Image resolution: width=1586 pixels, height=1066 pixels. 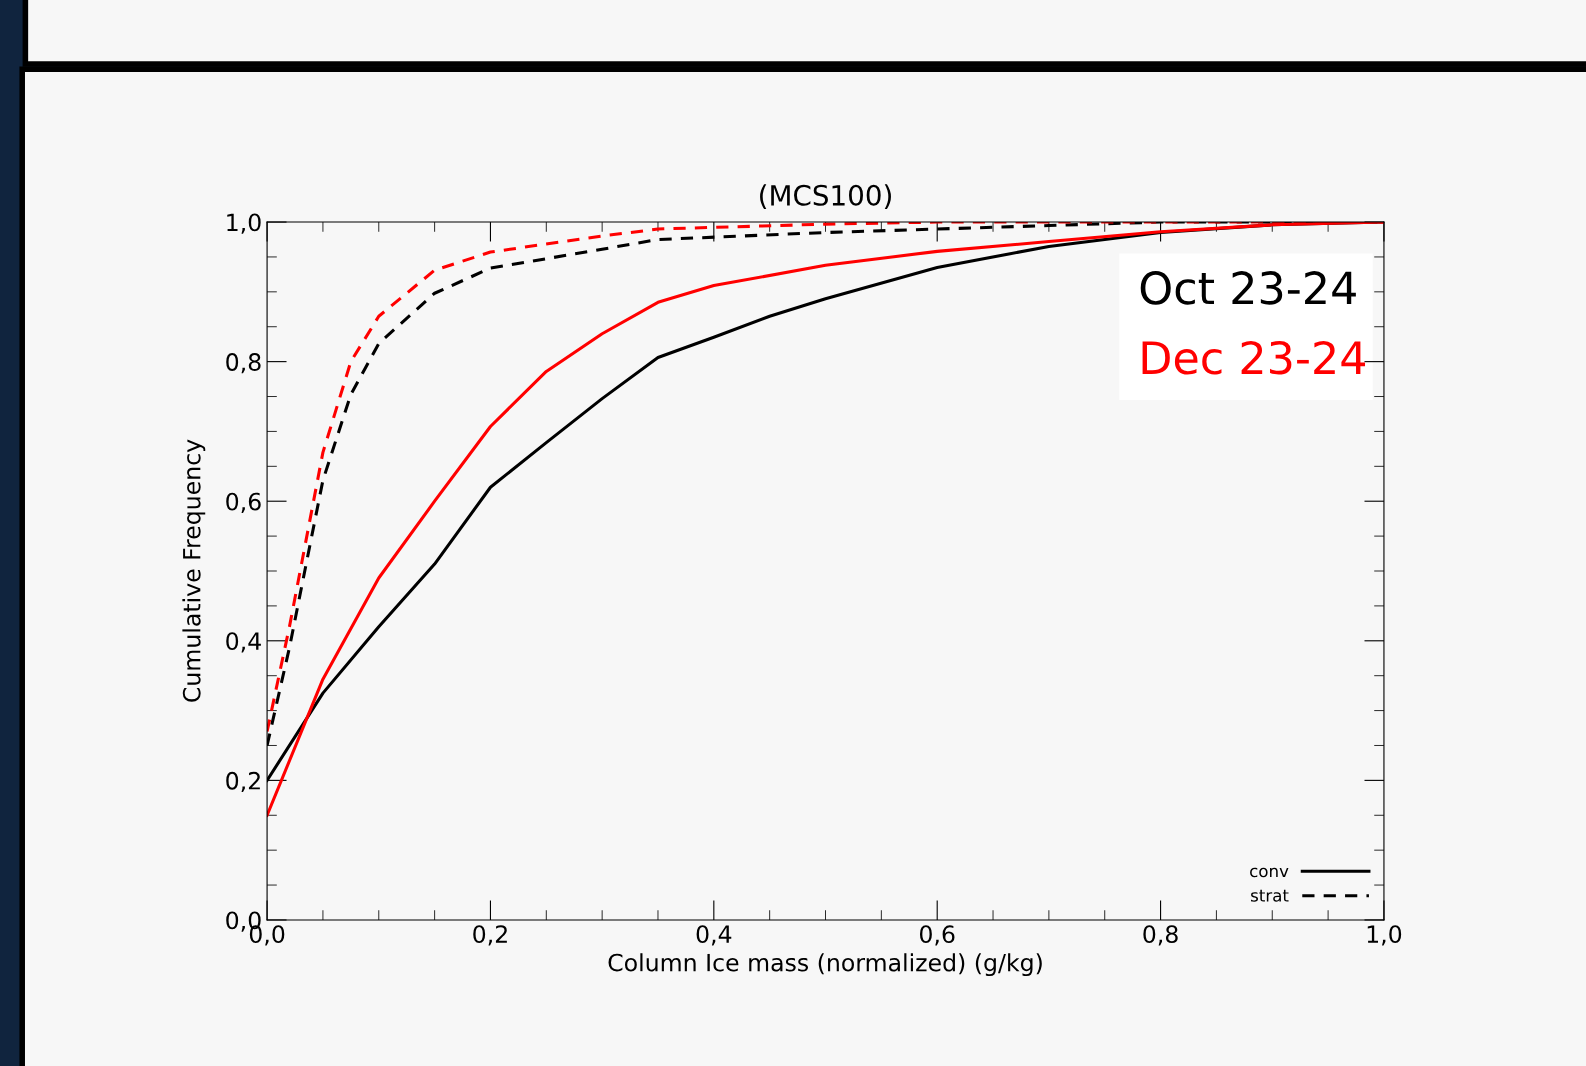 What do you see at coordinates (714, 935) in the screenshot?
I see `x-tick-label: 0,4` at bounding box center [714, 935].